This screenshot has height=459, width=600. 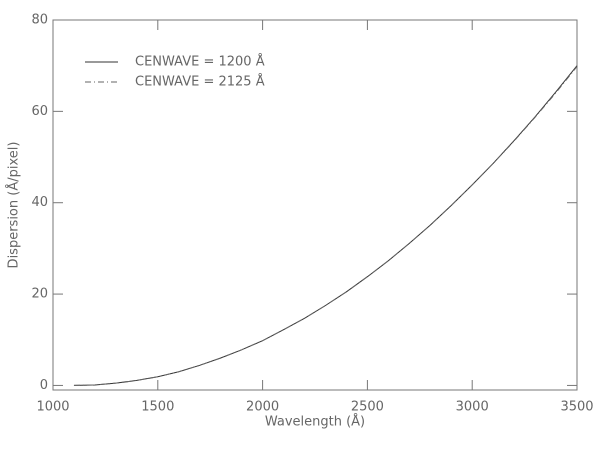 What do you see at coordinates (576, 407) in the screenshot?
I see `x-tick-label: 3500` at bounding box center [576, 407].